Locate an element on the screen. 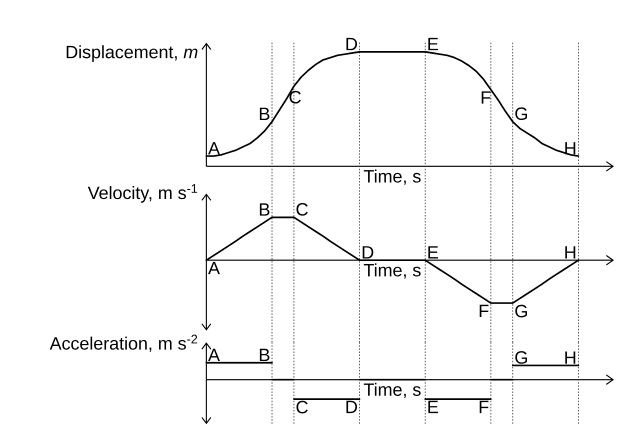 The width and height of the screenshot is (627, 444). y-axis-title: Acceleration, m s$^{-2}$ is located at coordinates (124, 343).